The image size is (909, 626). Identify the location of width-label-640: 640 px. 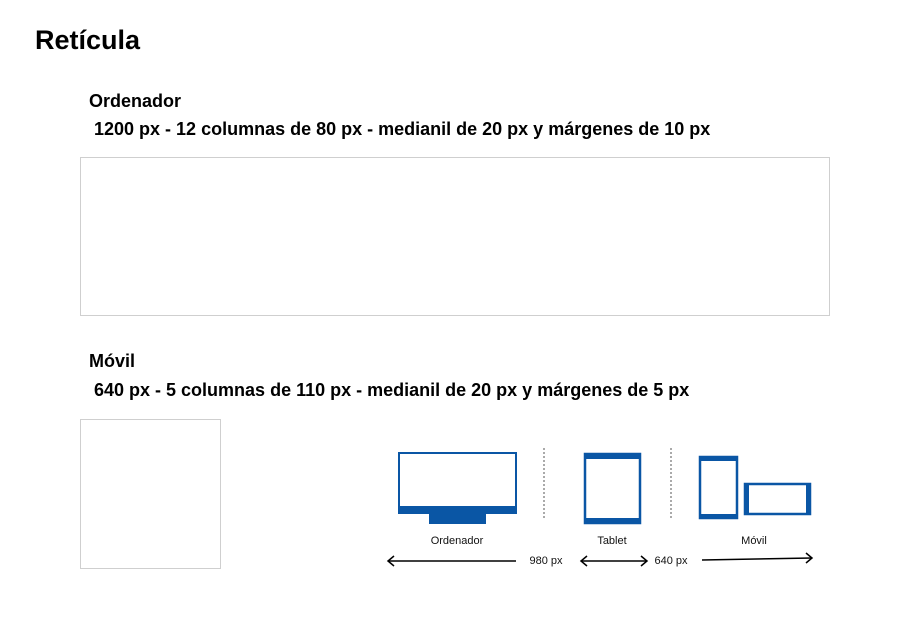
(671, 561).